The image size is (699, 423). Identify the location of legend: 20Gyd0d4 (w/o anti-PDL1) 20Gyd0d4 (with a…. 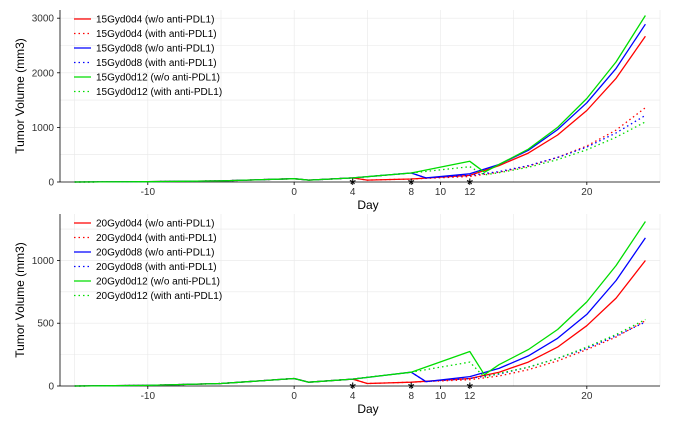
(148, 260).